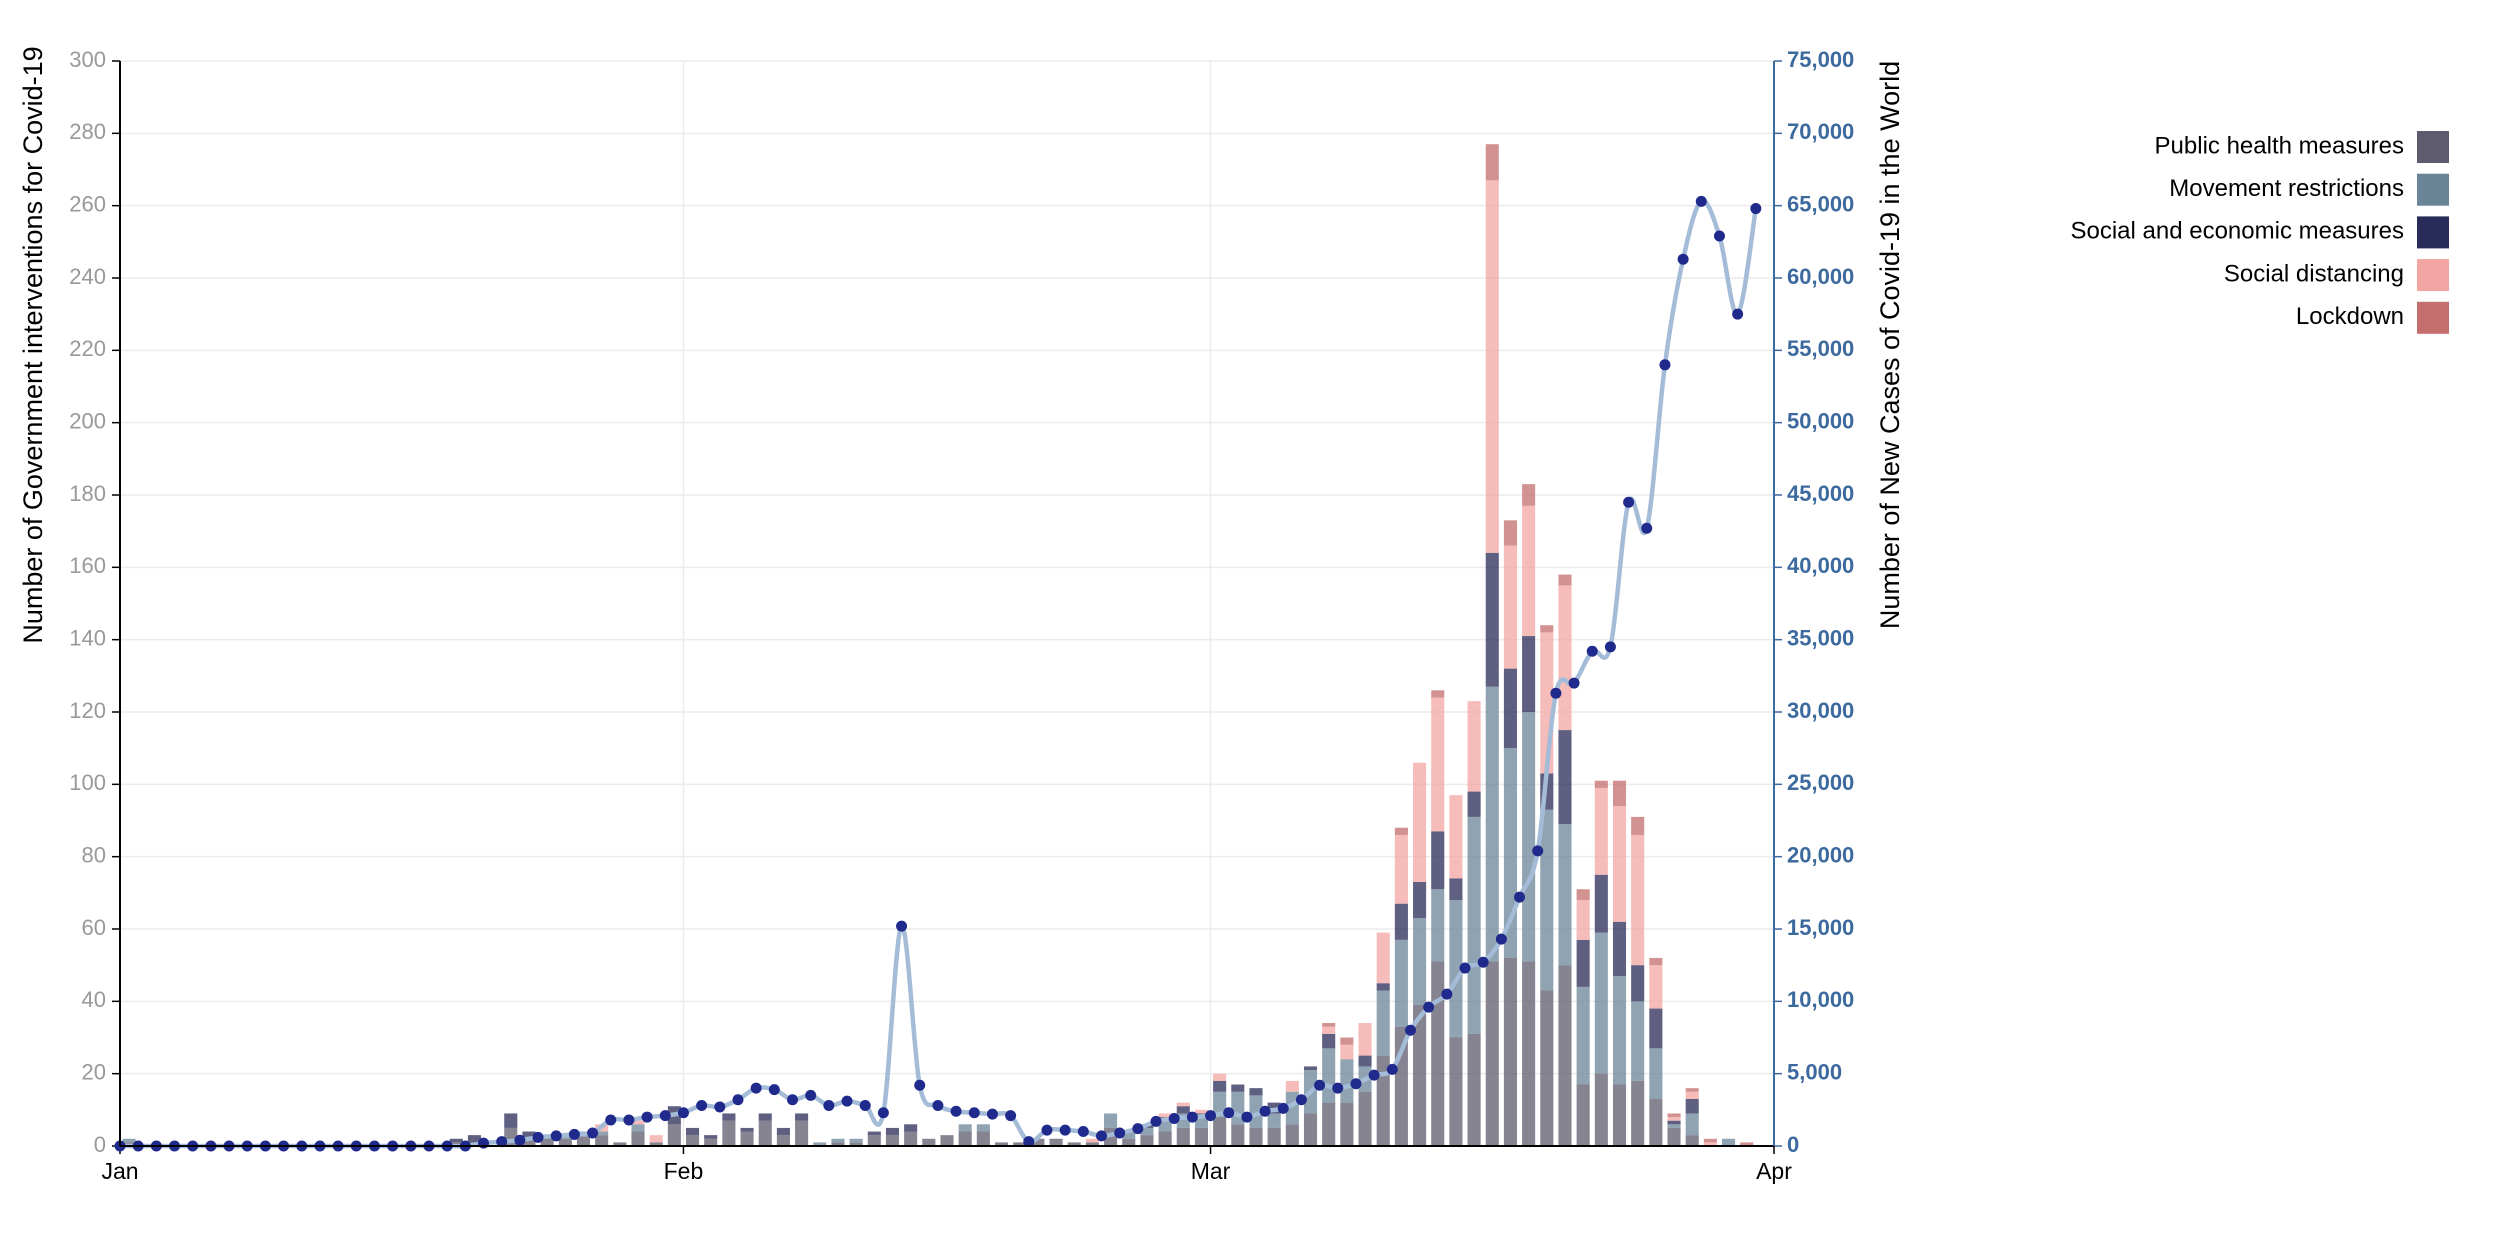 This screenshot has width=2500, height=1252. Describe the element at coordinates (87, 348) in the screenshot. I see `y-tick-label: 220` at that location.